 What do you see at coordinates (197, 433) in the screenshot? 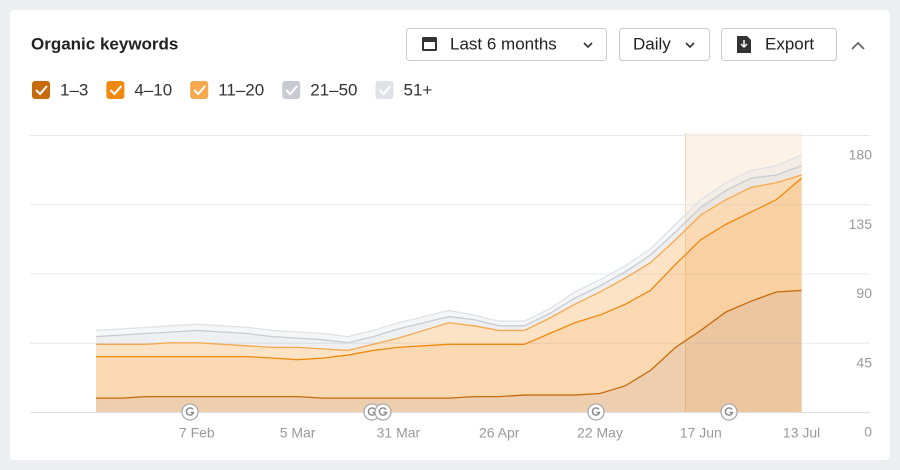
I see `x-tick-label: 7 Feb` at bounding box center [197, 433].